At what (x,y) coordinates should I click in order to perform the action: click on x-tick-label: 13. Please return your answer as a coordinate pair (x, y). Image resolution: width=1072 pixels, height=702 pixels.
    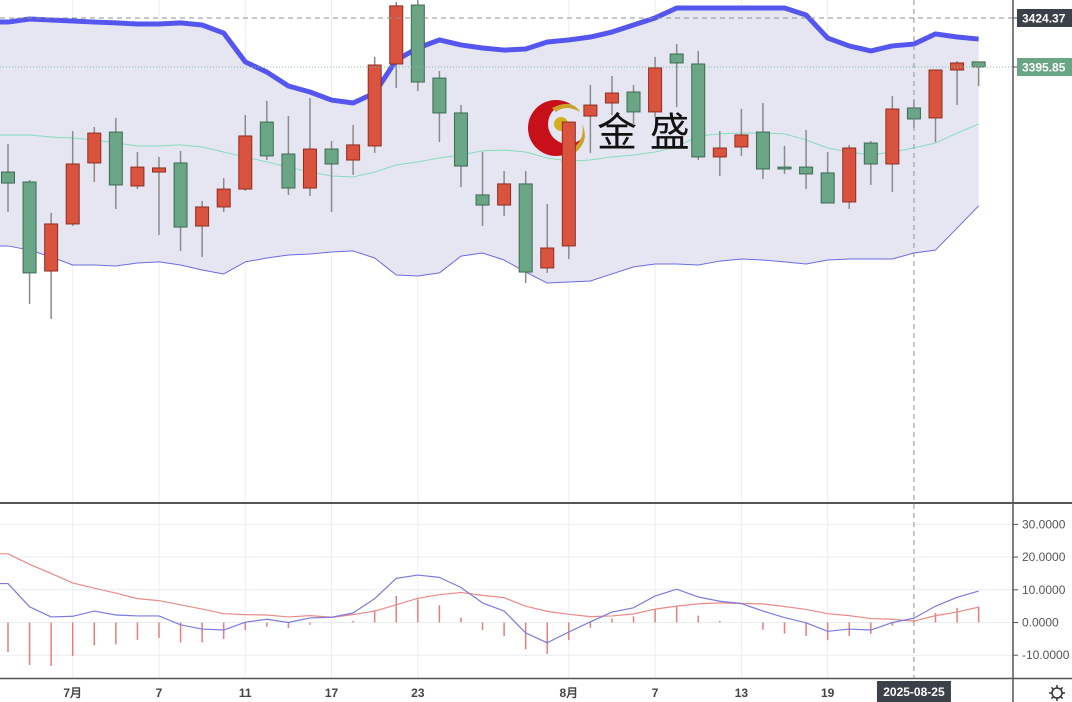
    Looking at the image, I should click on (742, 693).